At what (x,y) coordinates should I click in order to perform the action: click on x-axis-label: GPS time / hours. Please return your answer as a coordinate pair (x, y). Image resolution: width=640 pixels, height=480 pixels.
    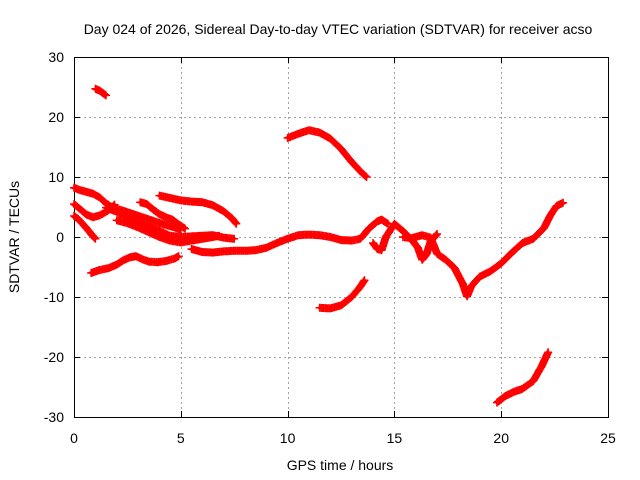
    Looking at the image, I should click on (340, 465).